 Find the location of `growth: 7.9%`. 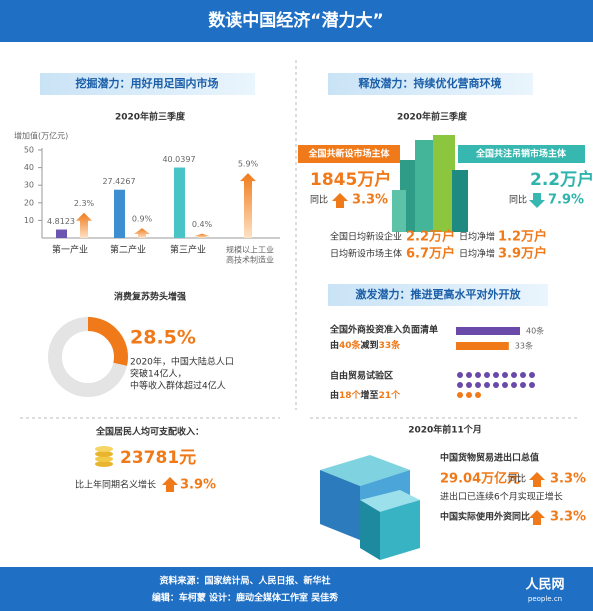

growth: 7.9% is located at coordinates (566, 200).